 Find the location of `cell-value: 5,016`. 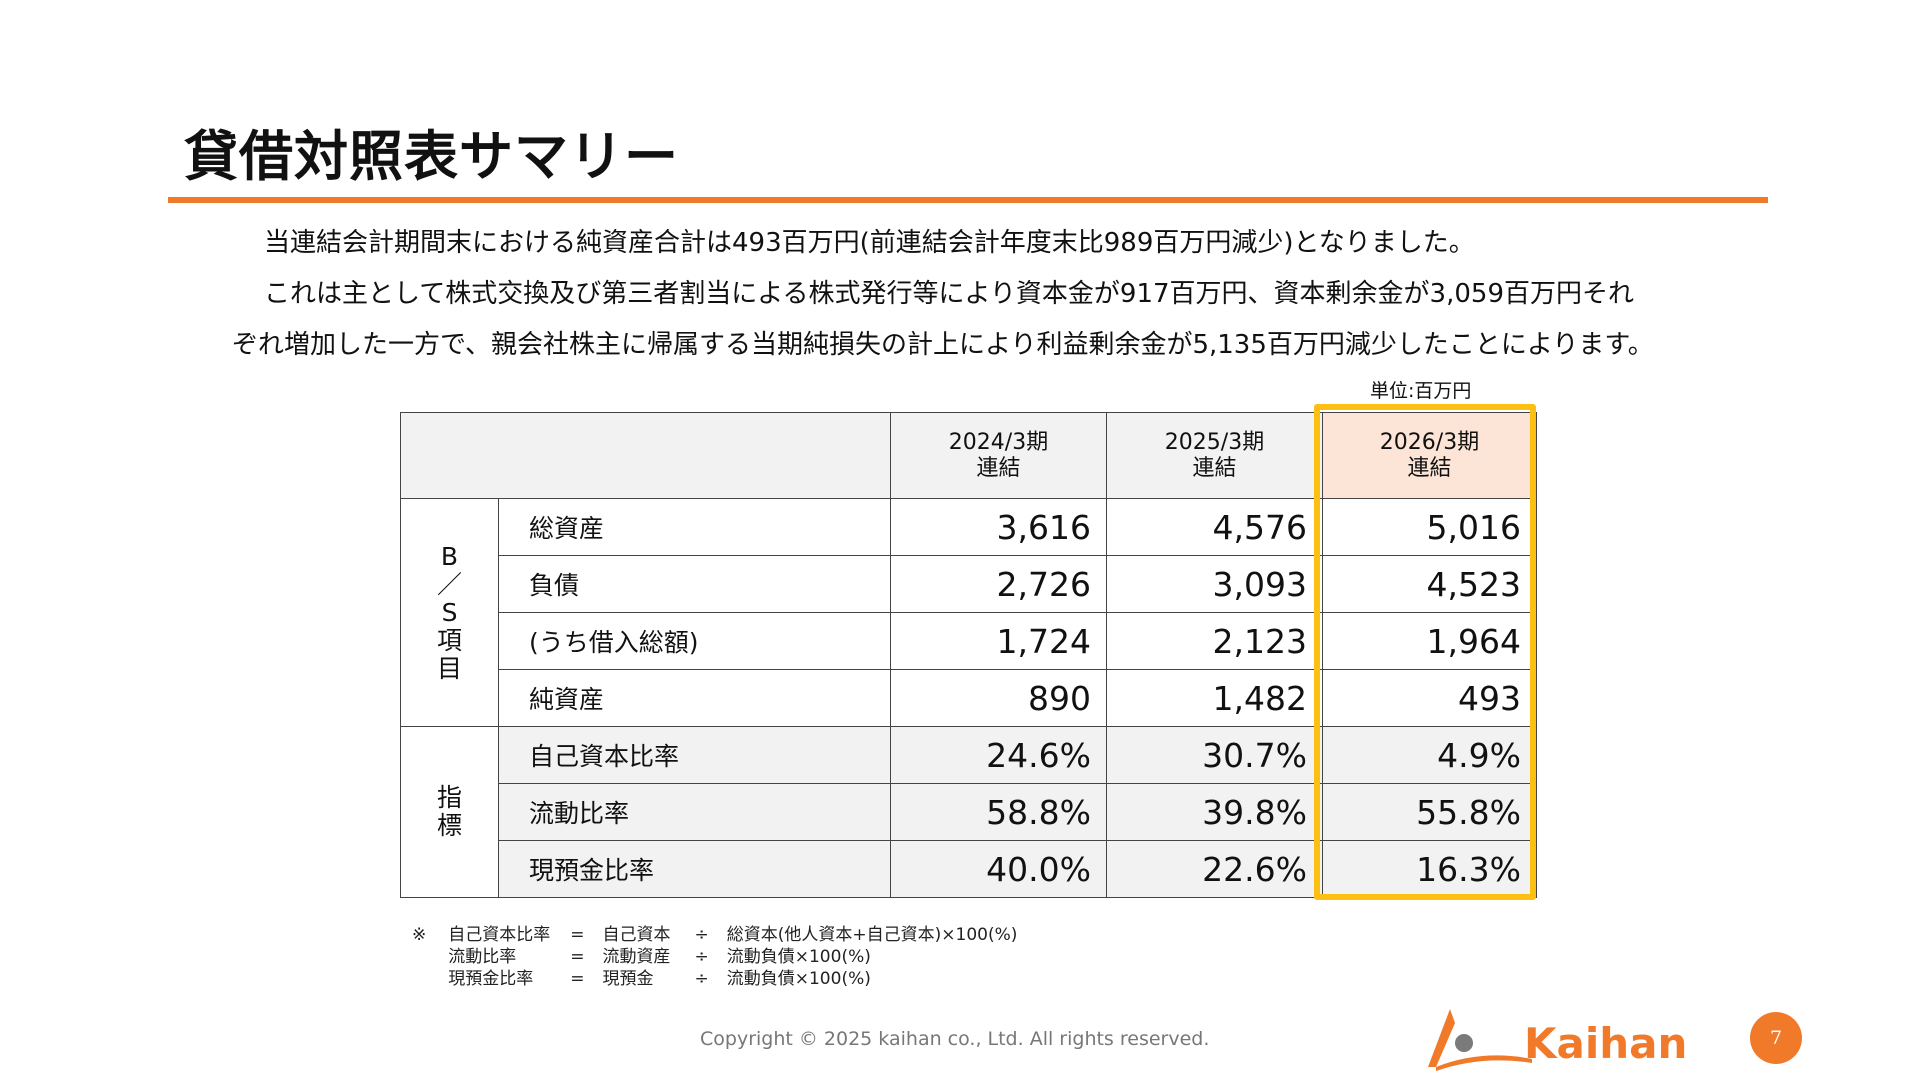

cell-value: 5,016 is located at coordinates (1429, 527).